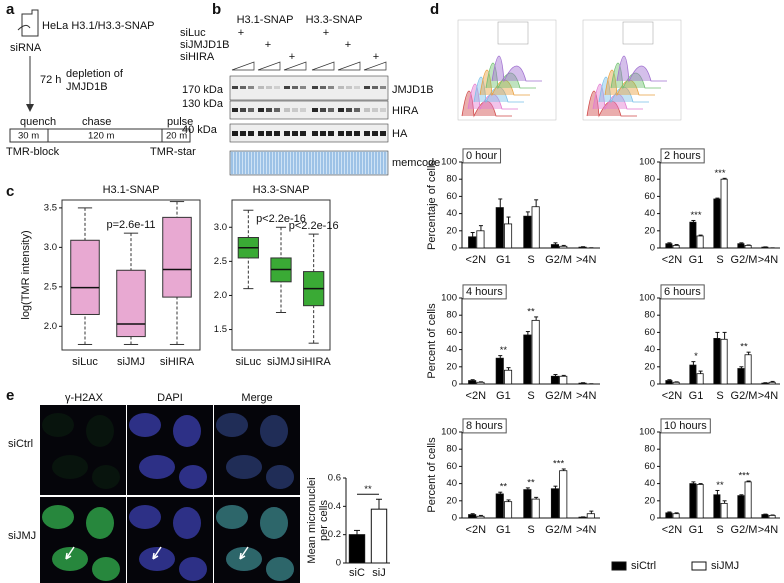 The width and height of the screenshot is (784, 583). What do you see at coordinates (649, 230) in the screenshot?
I see `y-tick-label: 20` at bounding box center [649, 230].